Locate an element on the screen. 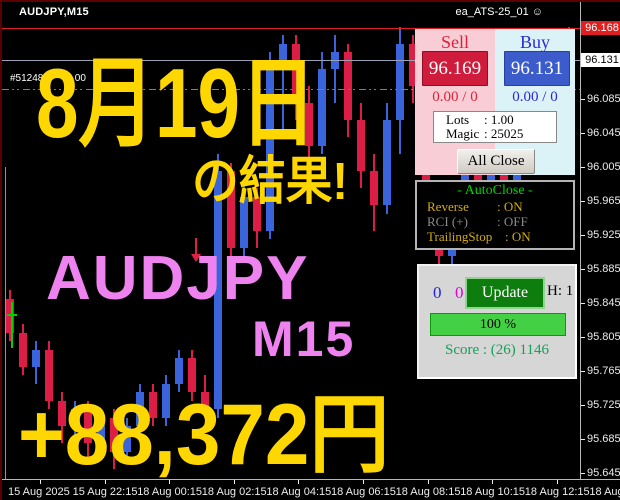  sell-stats: 0.00 / 0 is located at coordinates (455, 97).